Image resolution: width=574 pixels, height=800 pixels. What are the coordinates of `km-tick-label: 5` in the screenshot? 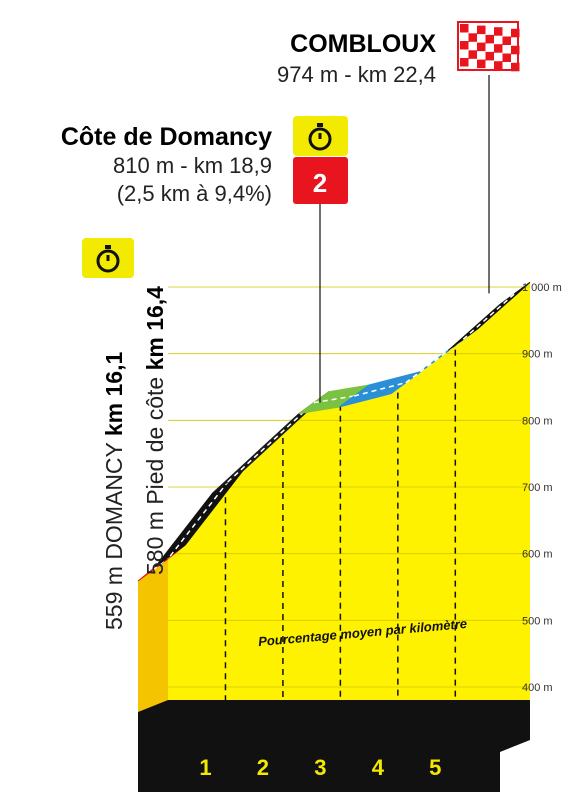 It's located at (435, 767).